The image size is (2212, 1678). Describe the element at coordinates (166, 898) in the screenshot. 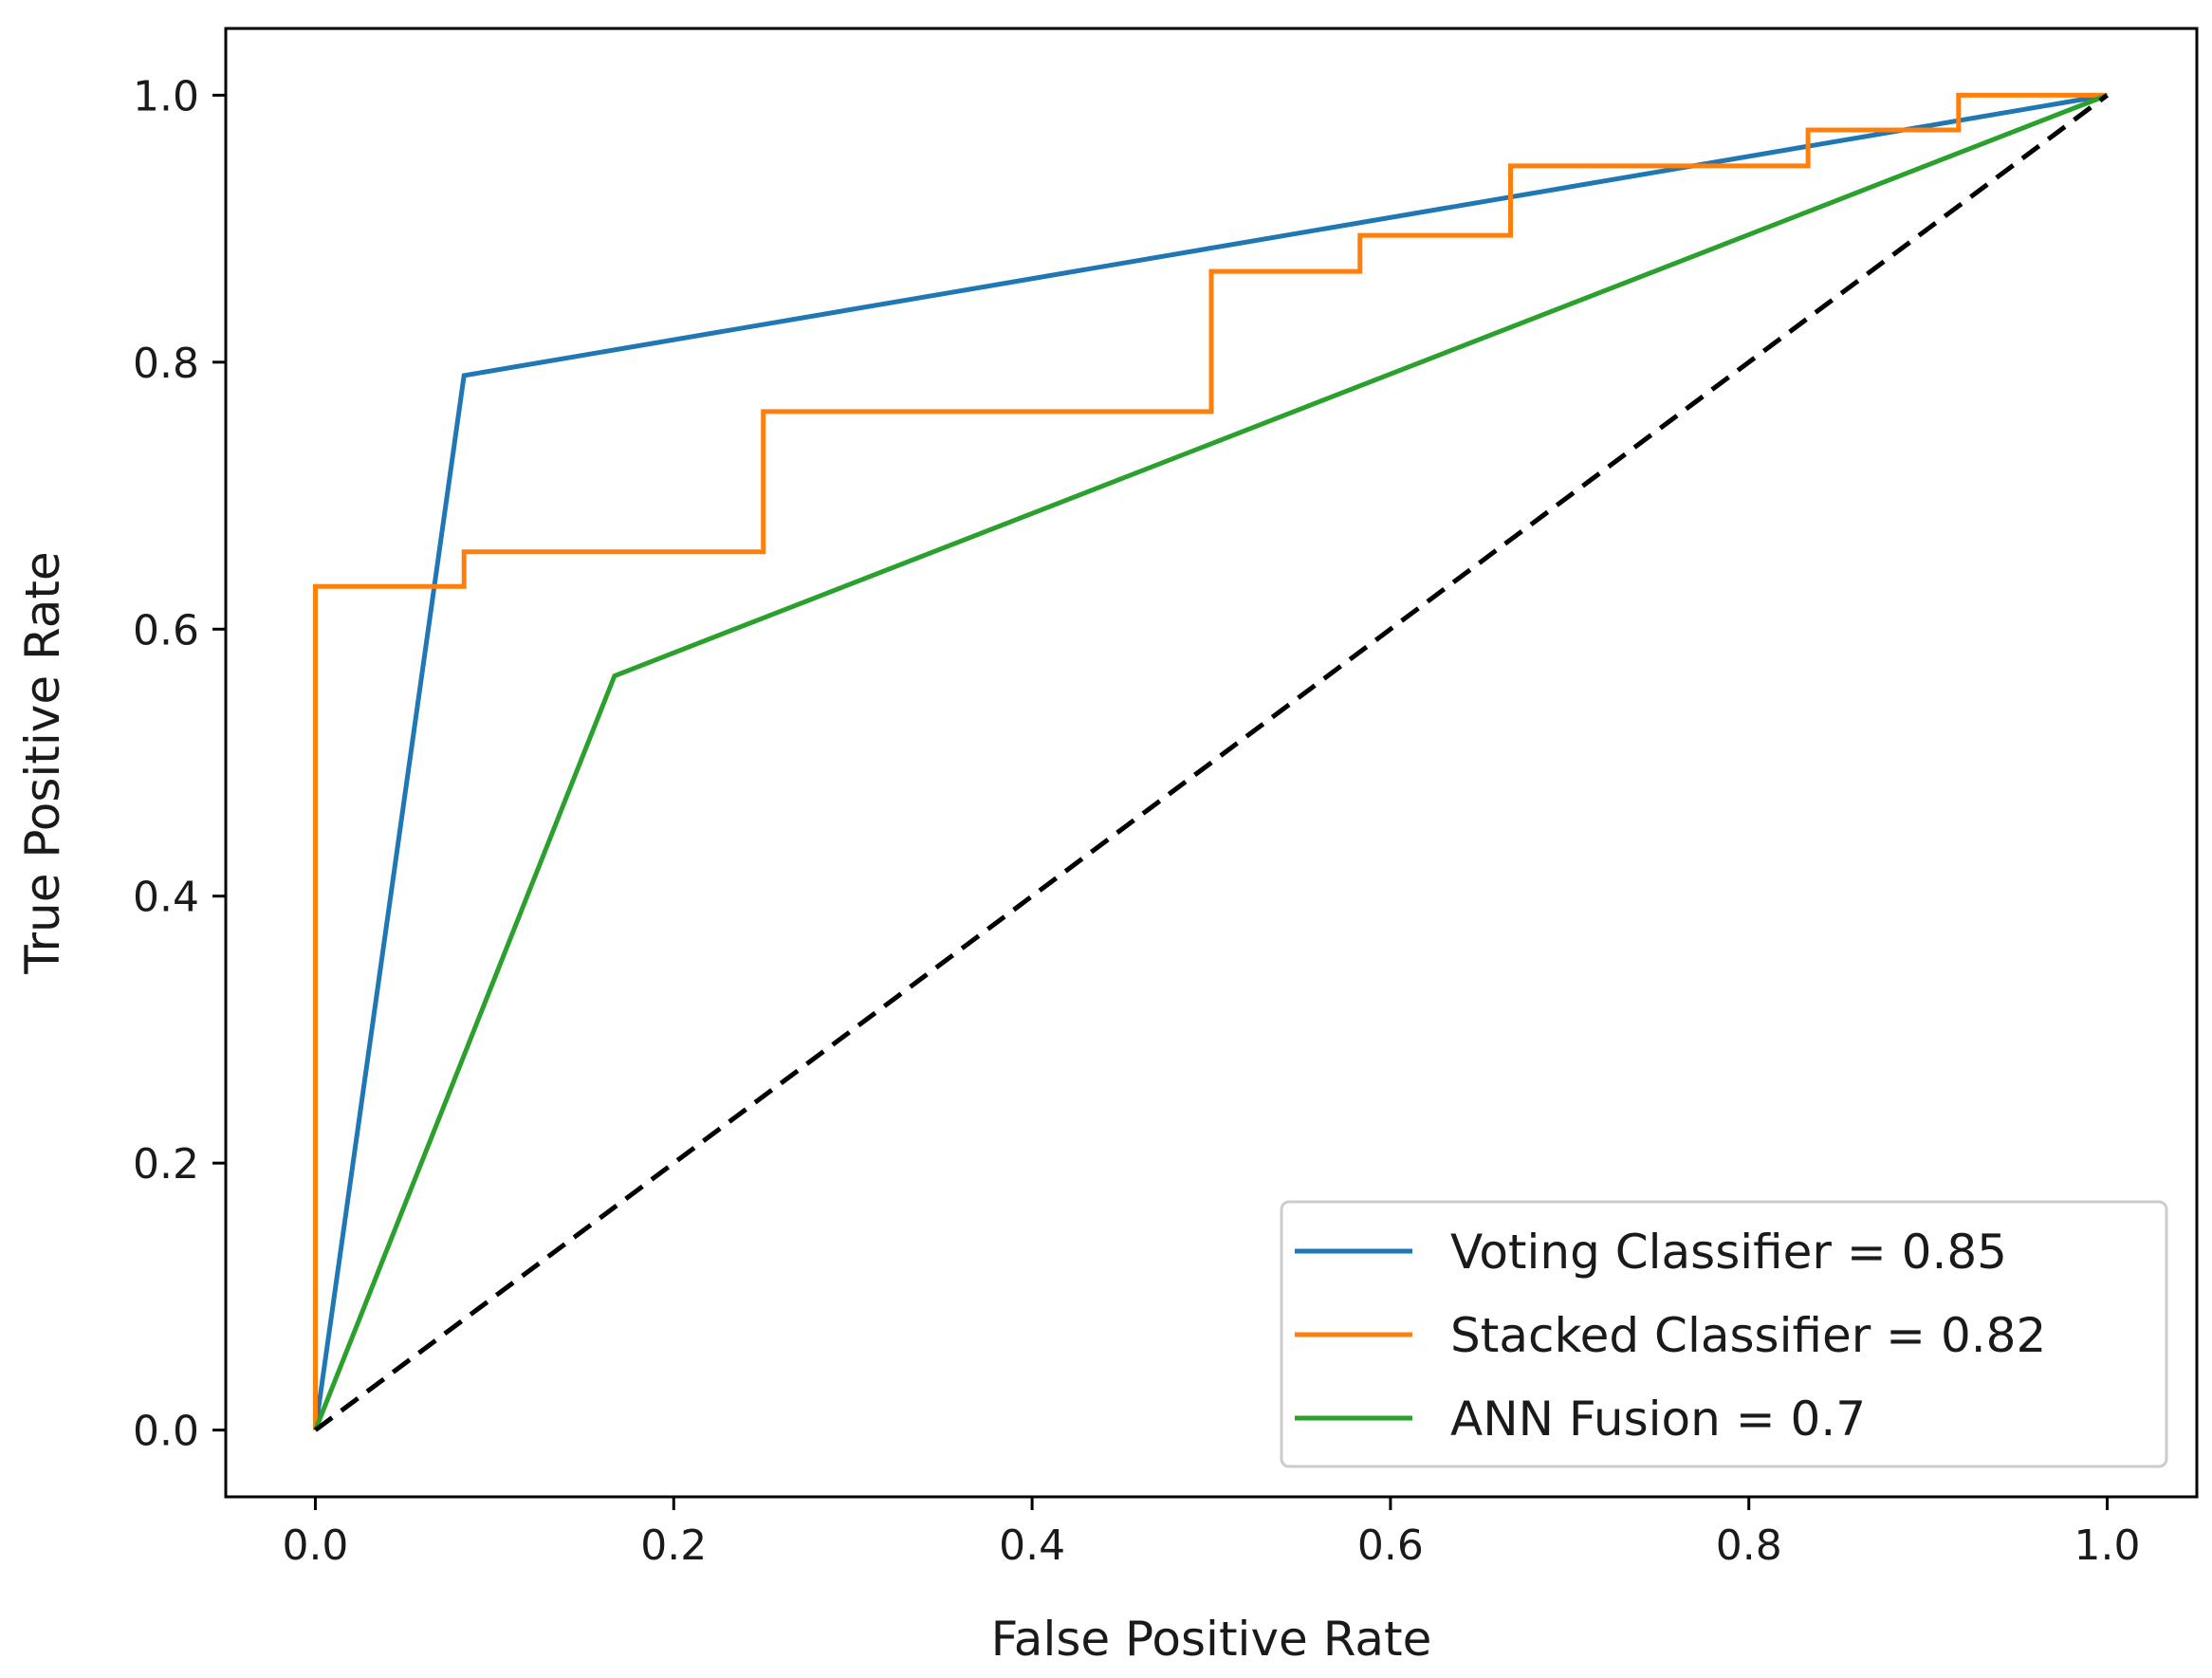

I see `y-tick-label: 0.4` at that location.